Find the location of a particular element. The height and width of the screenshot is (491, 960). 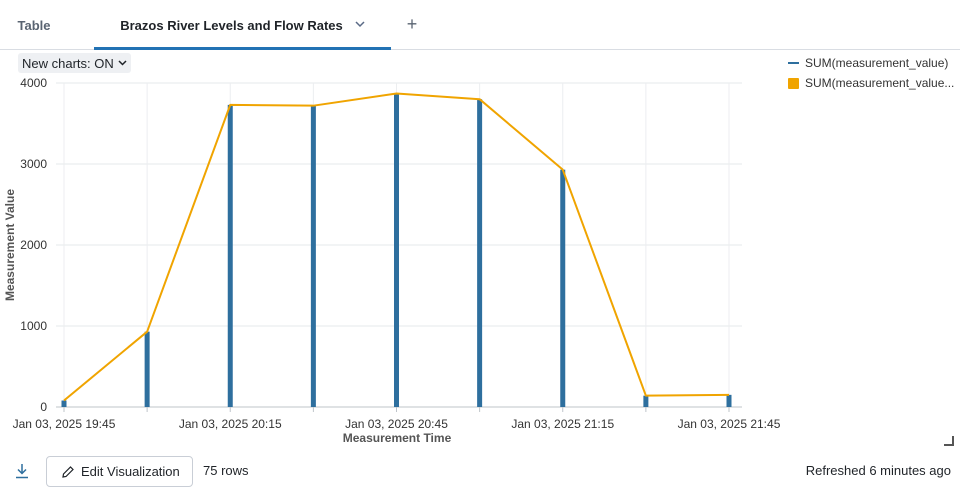

edit-visualization-button: Edit Visualization is located at coordinates (119, 471).